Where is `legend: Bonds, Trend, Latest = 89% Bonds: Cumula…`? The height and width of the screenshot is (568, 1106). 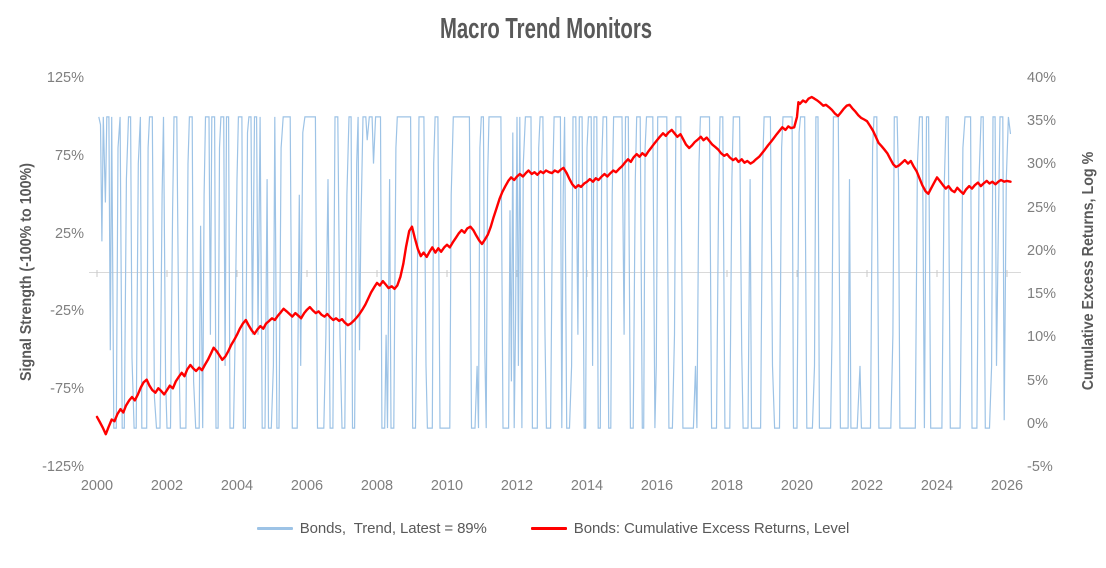
legend: Bonds, Trend, Latest = 89% Bonds: Cumula… is located at coordinates (553, 528).